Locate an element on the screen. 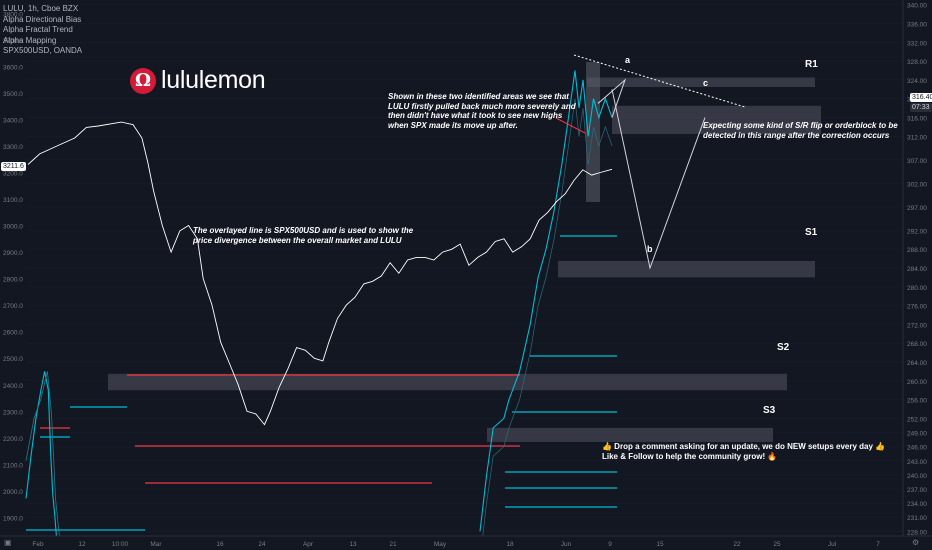  zone-s2 is located at coordinates (447, 382).